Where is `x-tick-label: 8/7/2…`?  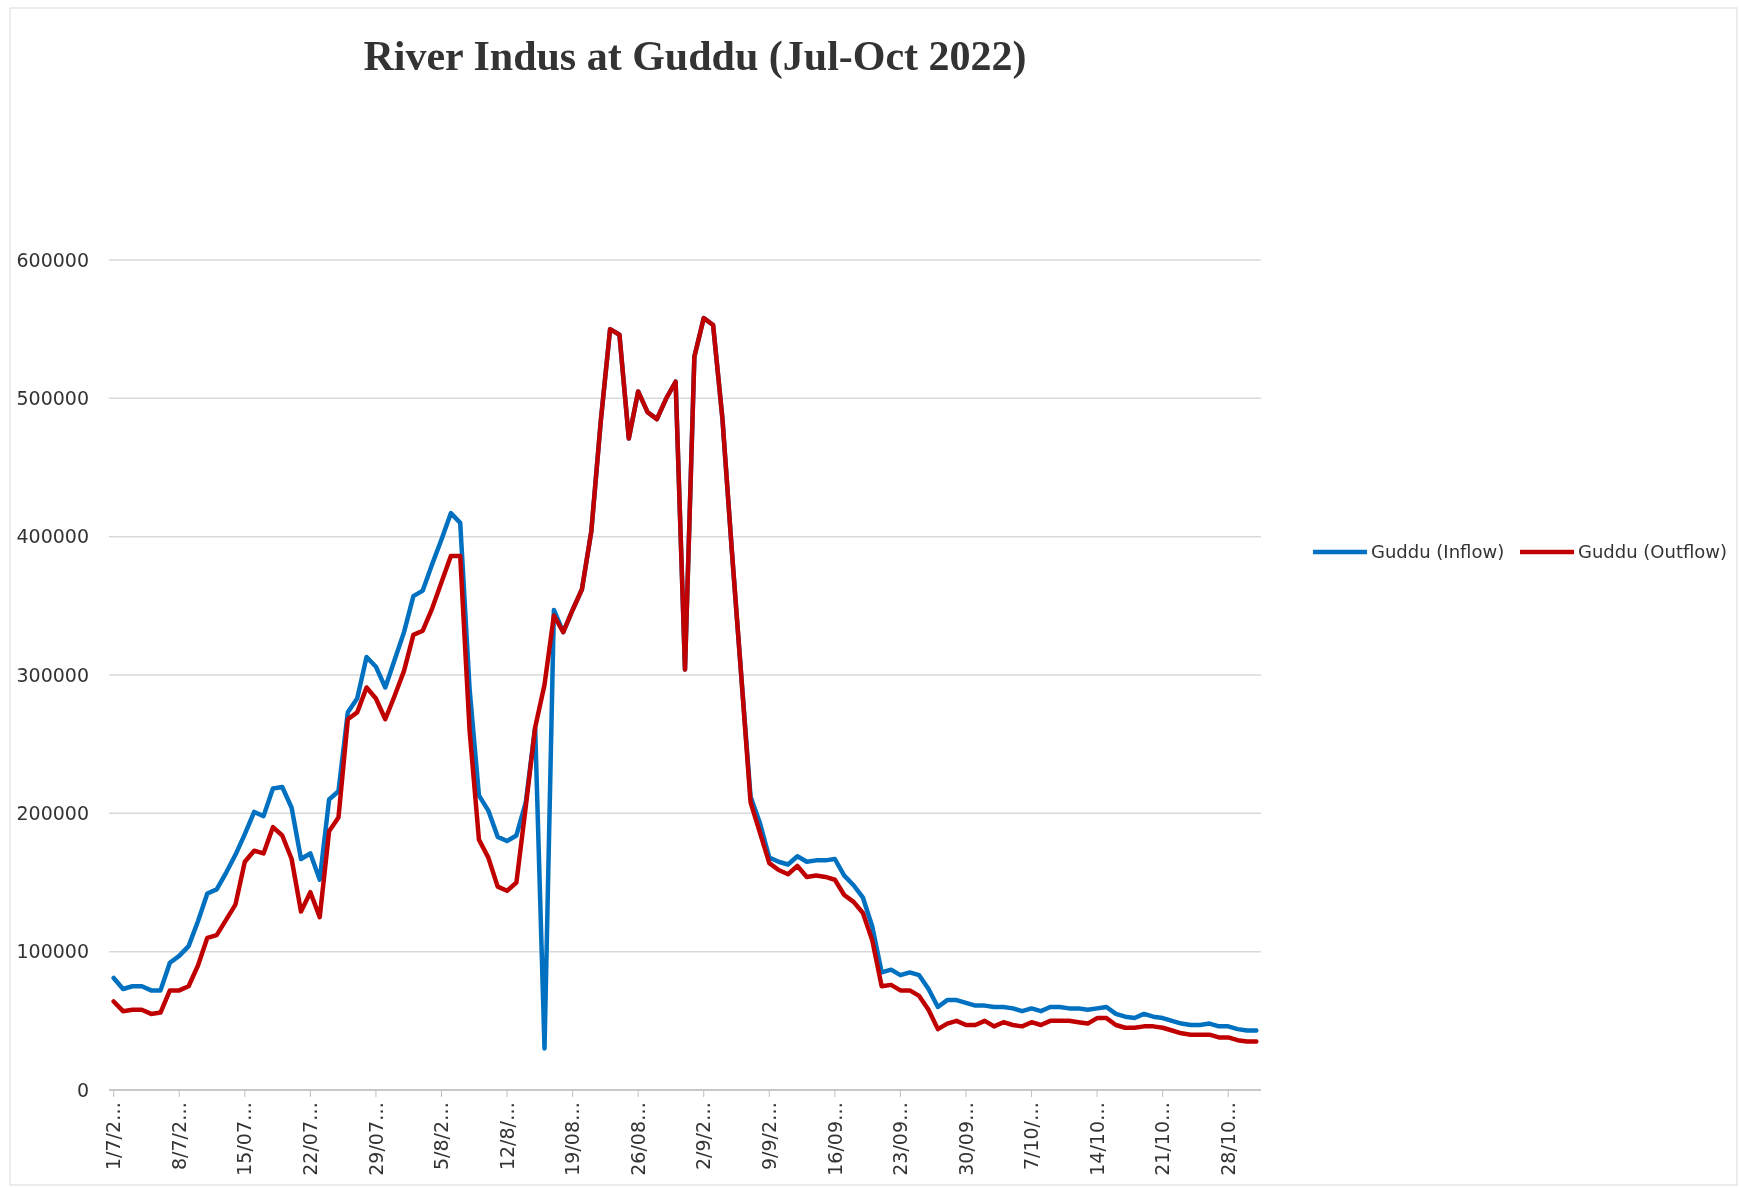 x-tick-label: 8/7/2… is located at coordinates (178, 1136).